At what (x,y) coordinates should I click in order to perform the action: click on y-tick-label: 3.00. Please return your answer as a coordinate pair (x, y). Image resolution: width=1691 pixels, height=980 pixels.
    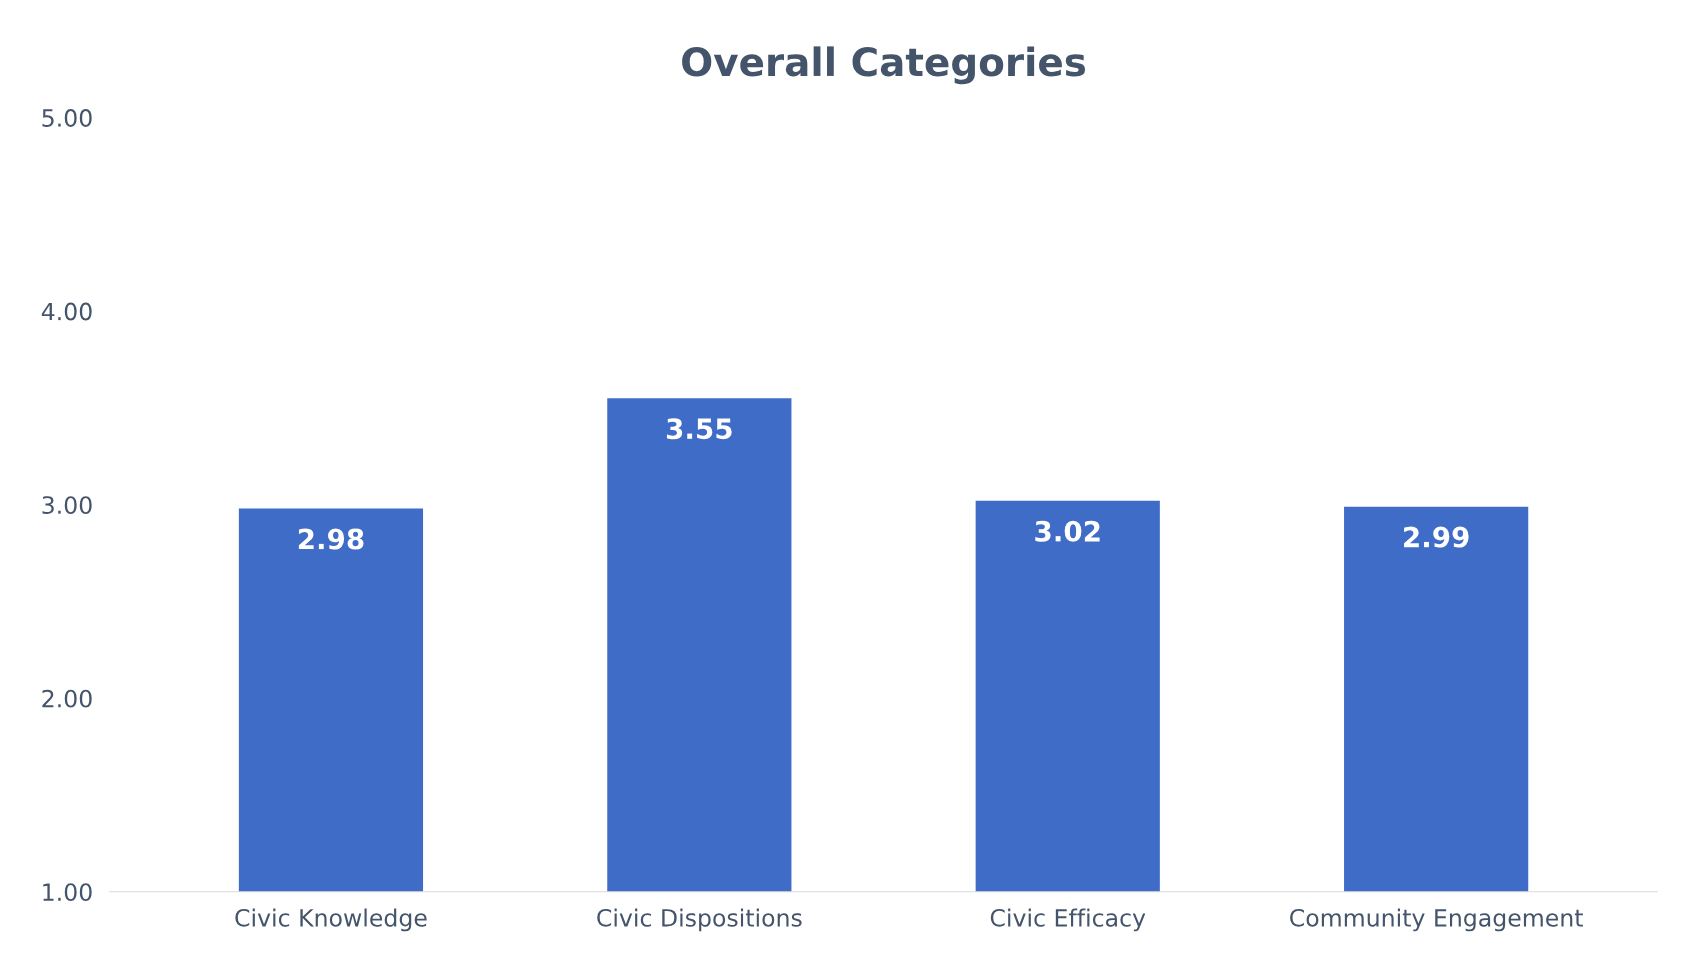
    Looking at the image, I should click on (67, 505).